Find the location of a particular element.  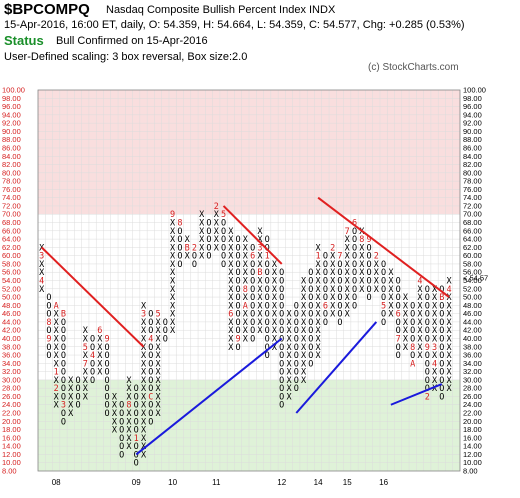

y-tick-left: 54.00 is located at coordinates (11, 280).